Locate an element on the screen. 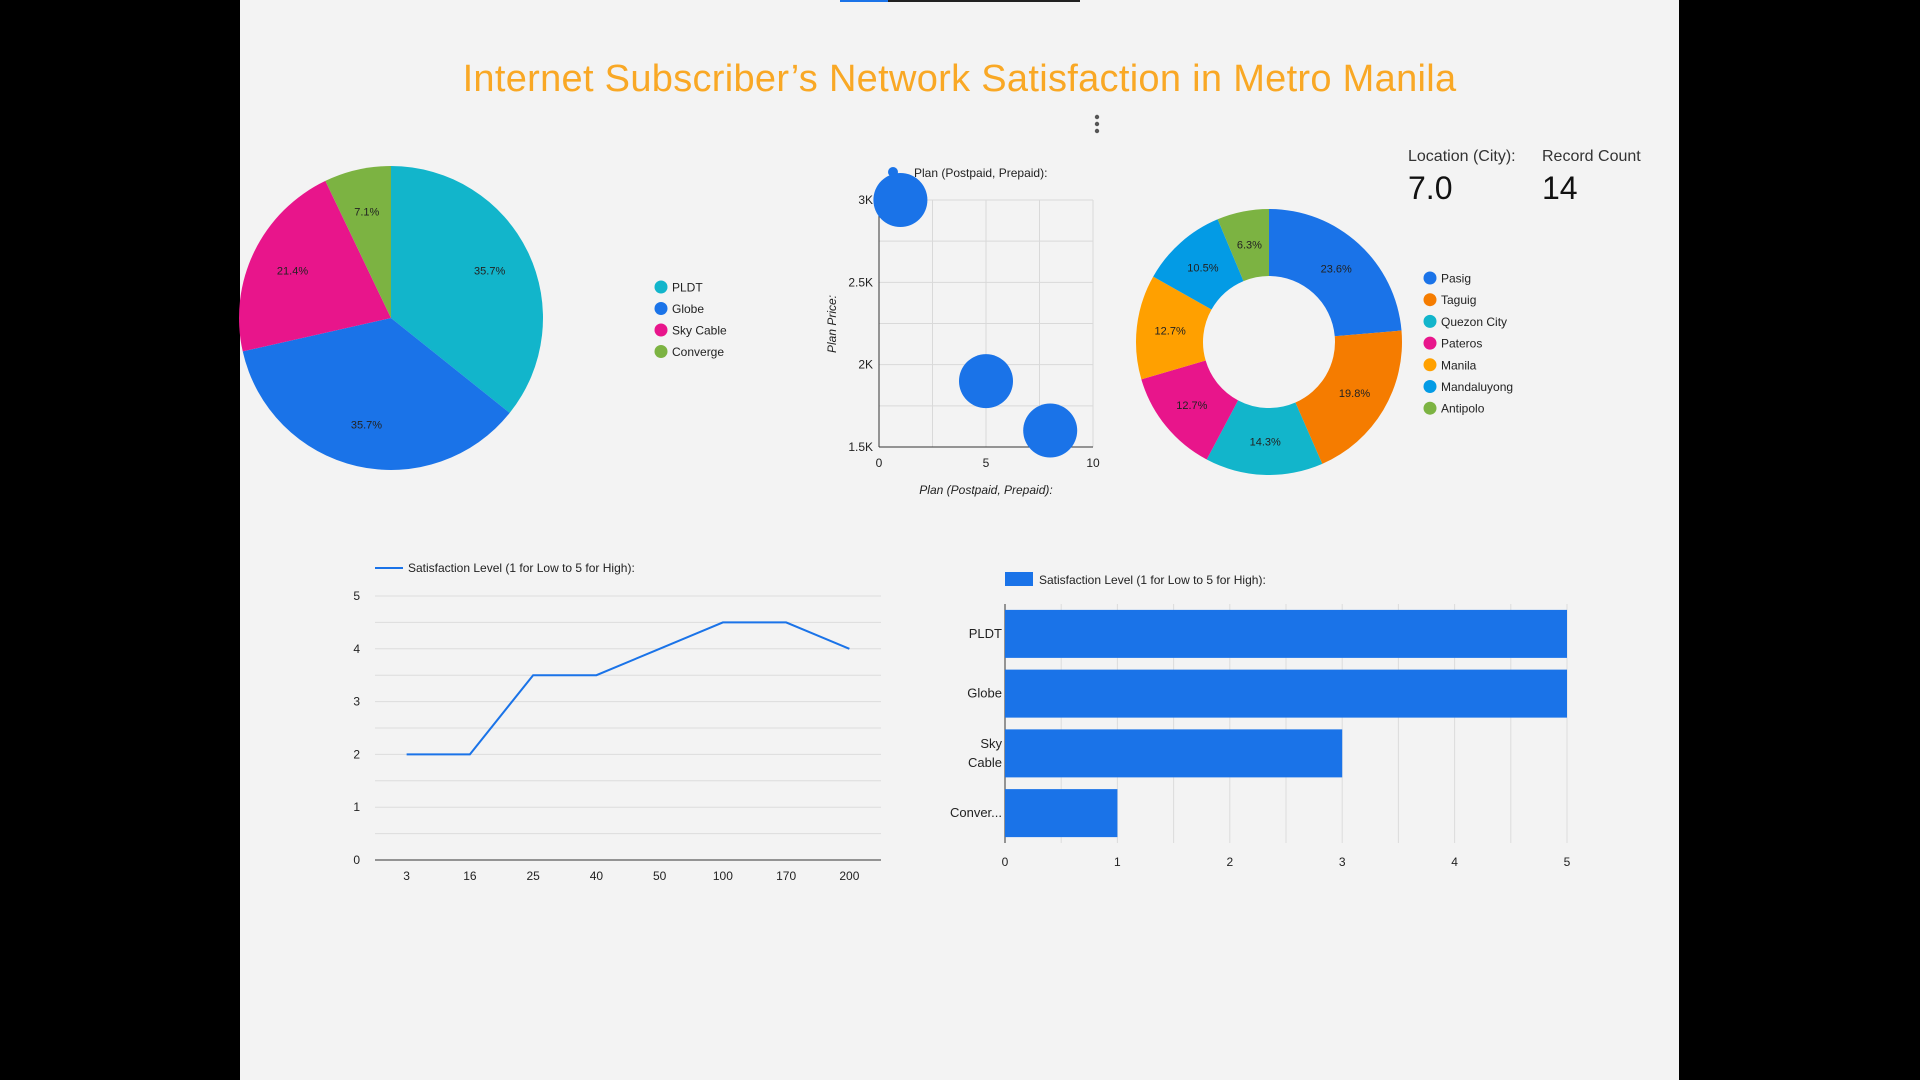 The image size is (1920, 1080). y-tick-label: 1 is located at coordinates (356, 807).